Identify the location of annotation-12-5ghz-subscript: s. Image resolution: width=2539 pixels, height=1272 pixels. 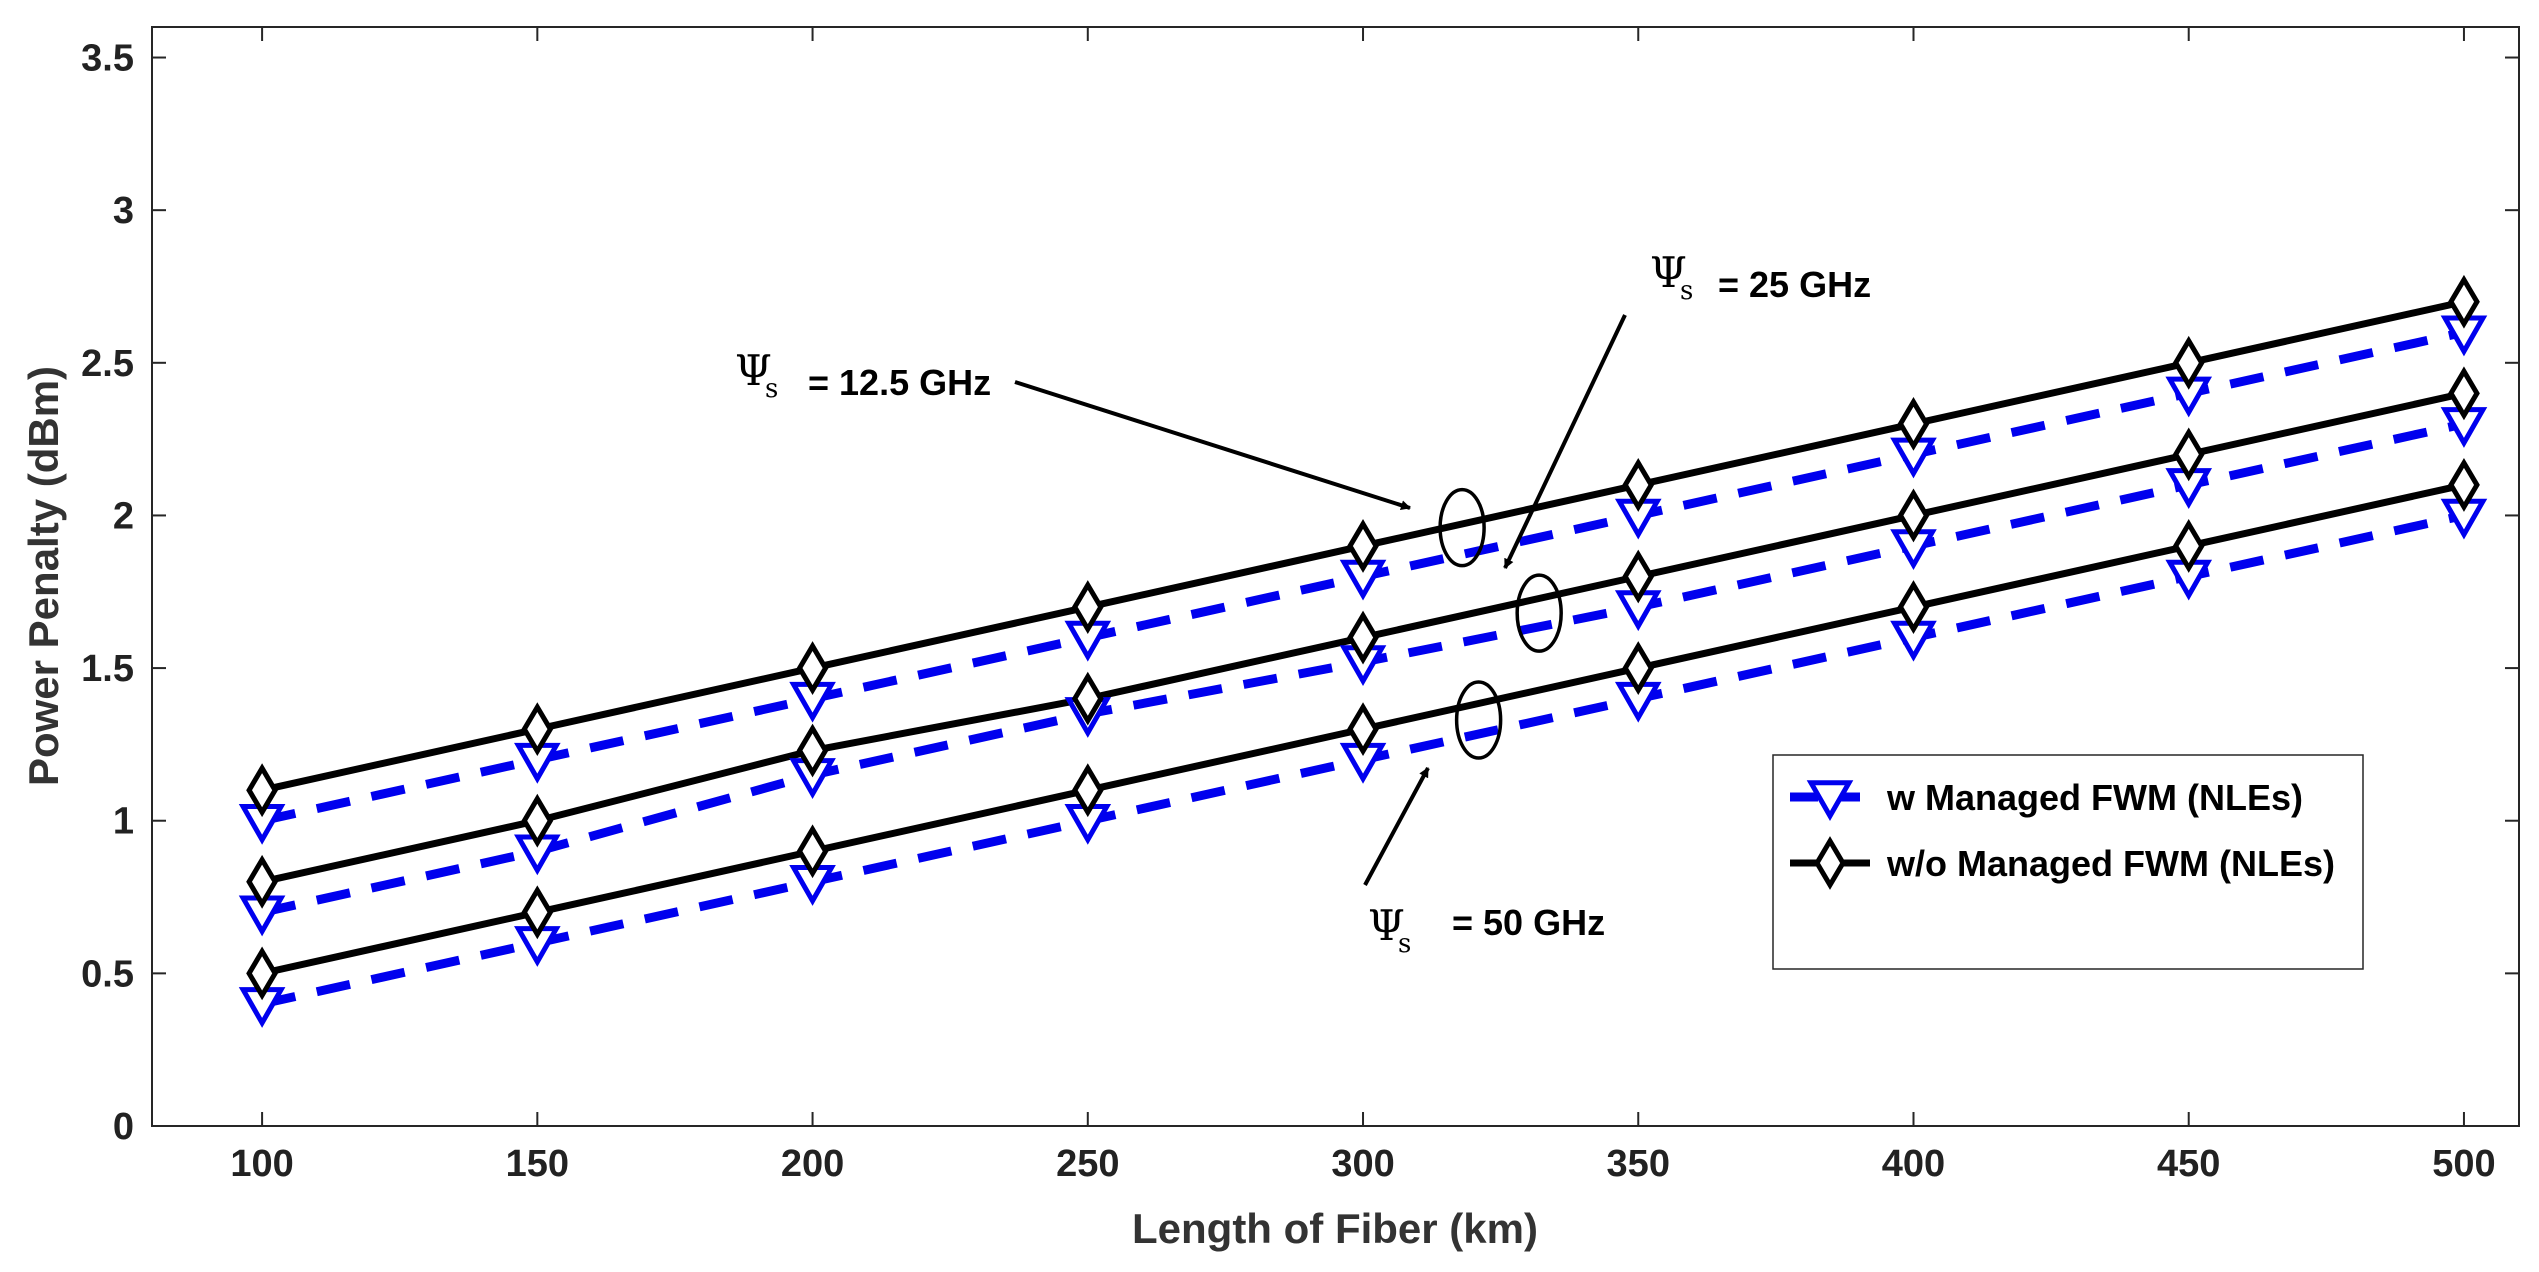
(771, 389).